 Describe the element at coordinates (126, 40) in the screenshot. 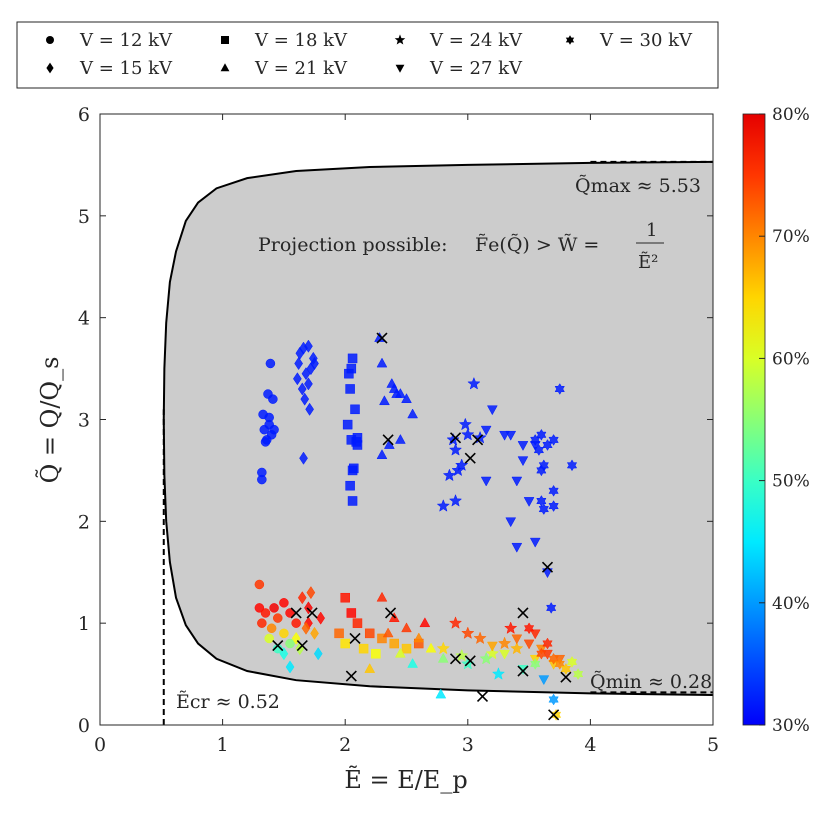

I see `legend-label: V = 12 kV` at that location.